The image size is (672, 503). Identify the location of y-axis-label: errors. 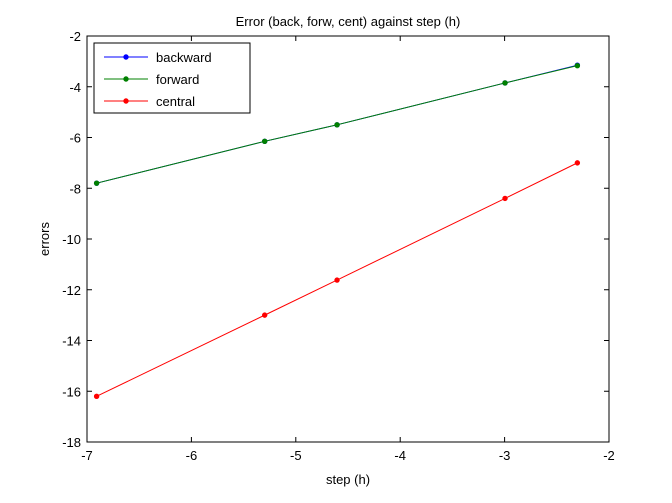
(44, 239).